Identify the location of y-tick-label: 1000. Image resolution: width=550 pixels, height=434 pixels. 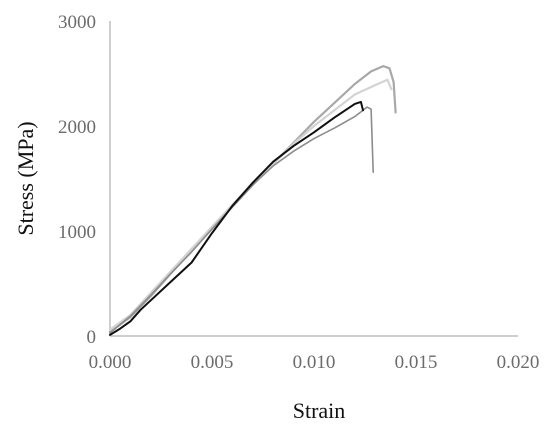
(77, 232).